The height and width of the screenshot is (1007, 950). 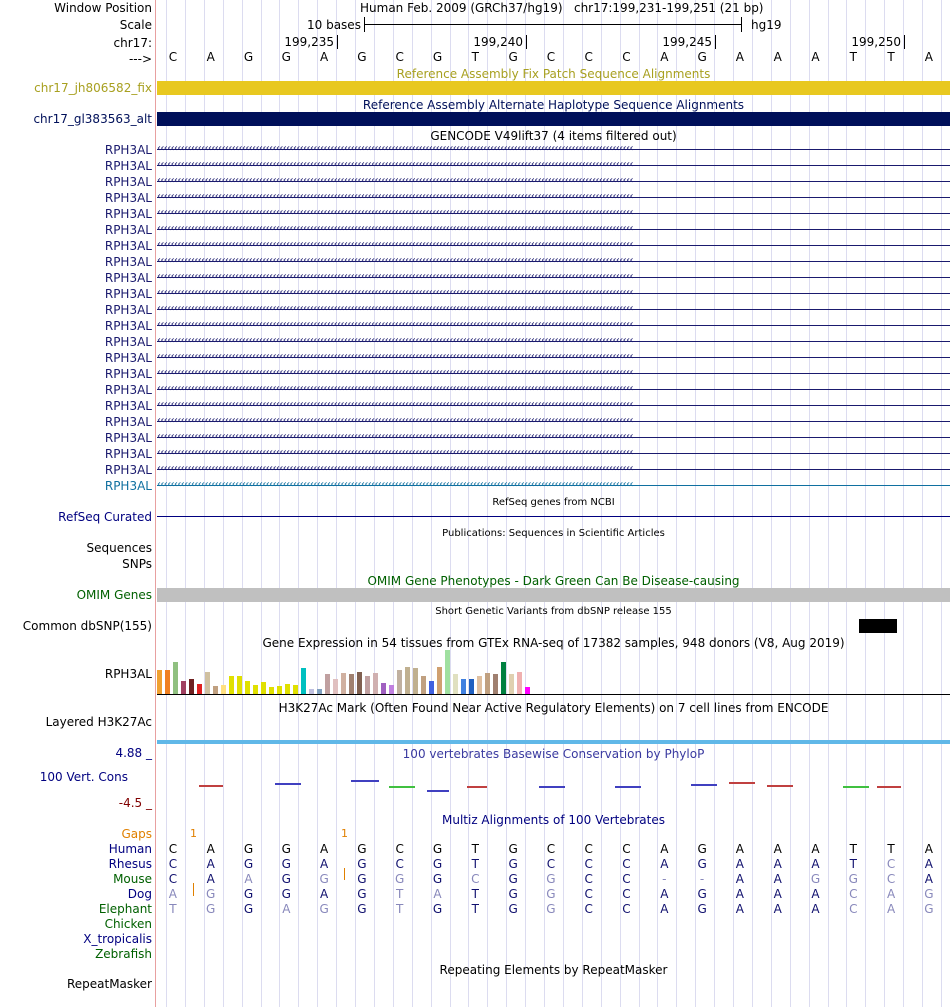 I want to click on alt-haplo-bar, so click(x=553, y=119).